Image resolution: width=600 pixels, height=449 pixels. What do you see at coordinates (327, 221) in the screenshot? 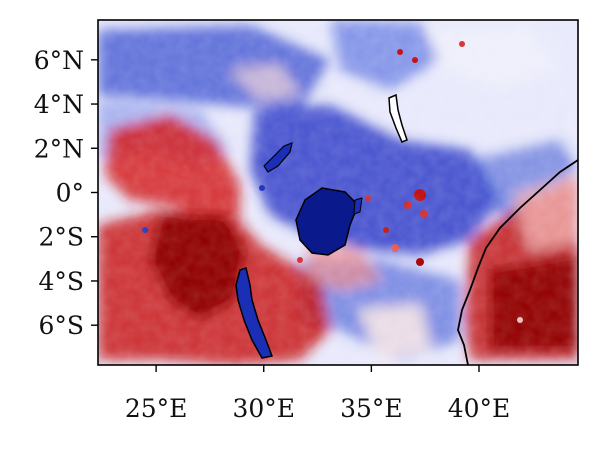
I see `lake-victoria` at bounding box center [327, 221].